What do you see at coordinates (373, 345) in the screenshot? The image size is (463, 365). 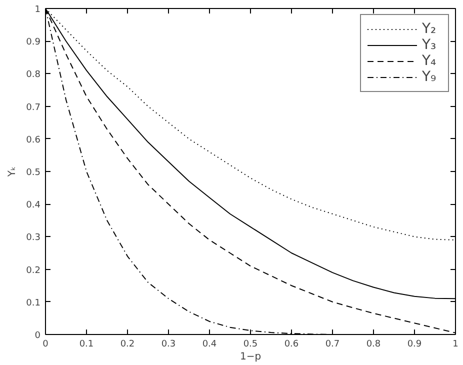 I see `x-tick-label: 0.8` at bounding box center [373, 345].